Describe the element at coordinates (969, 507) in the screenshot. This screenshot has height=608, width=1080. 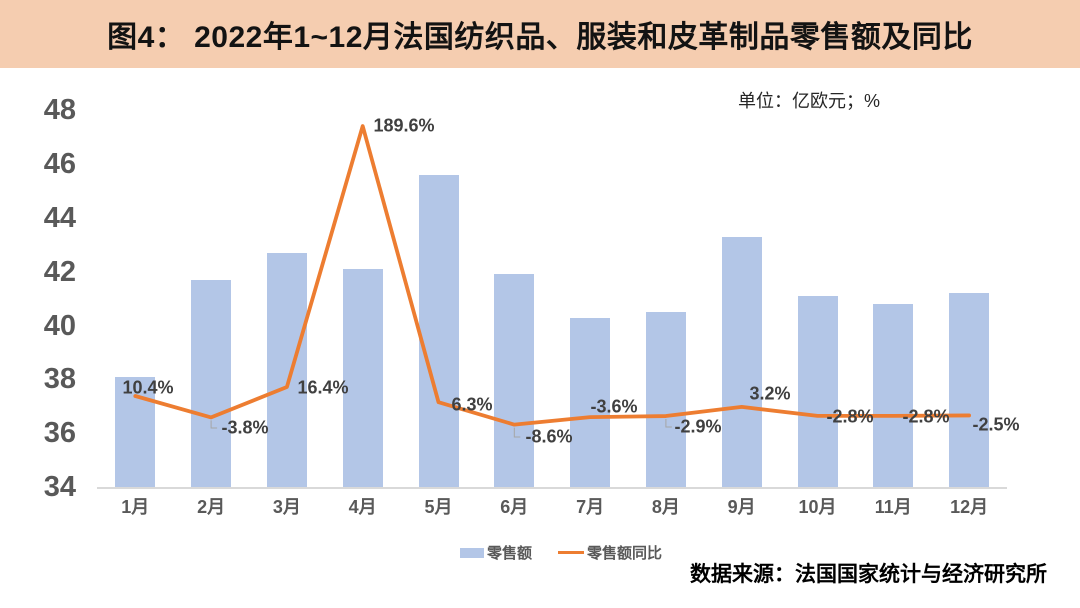
I see `x-tick-month-12: 12月` at that location.